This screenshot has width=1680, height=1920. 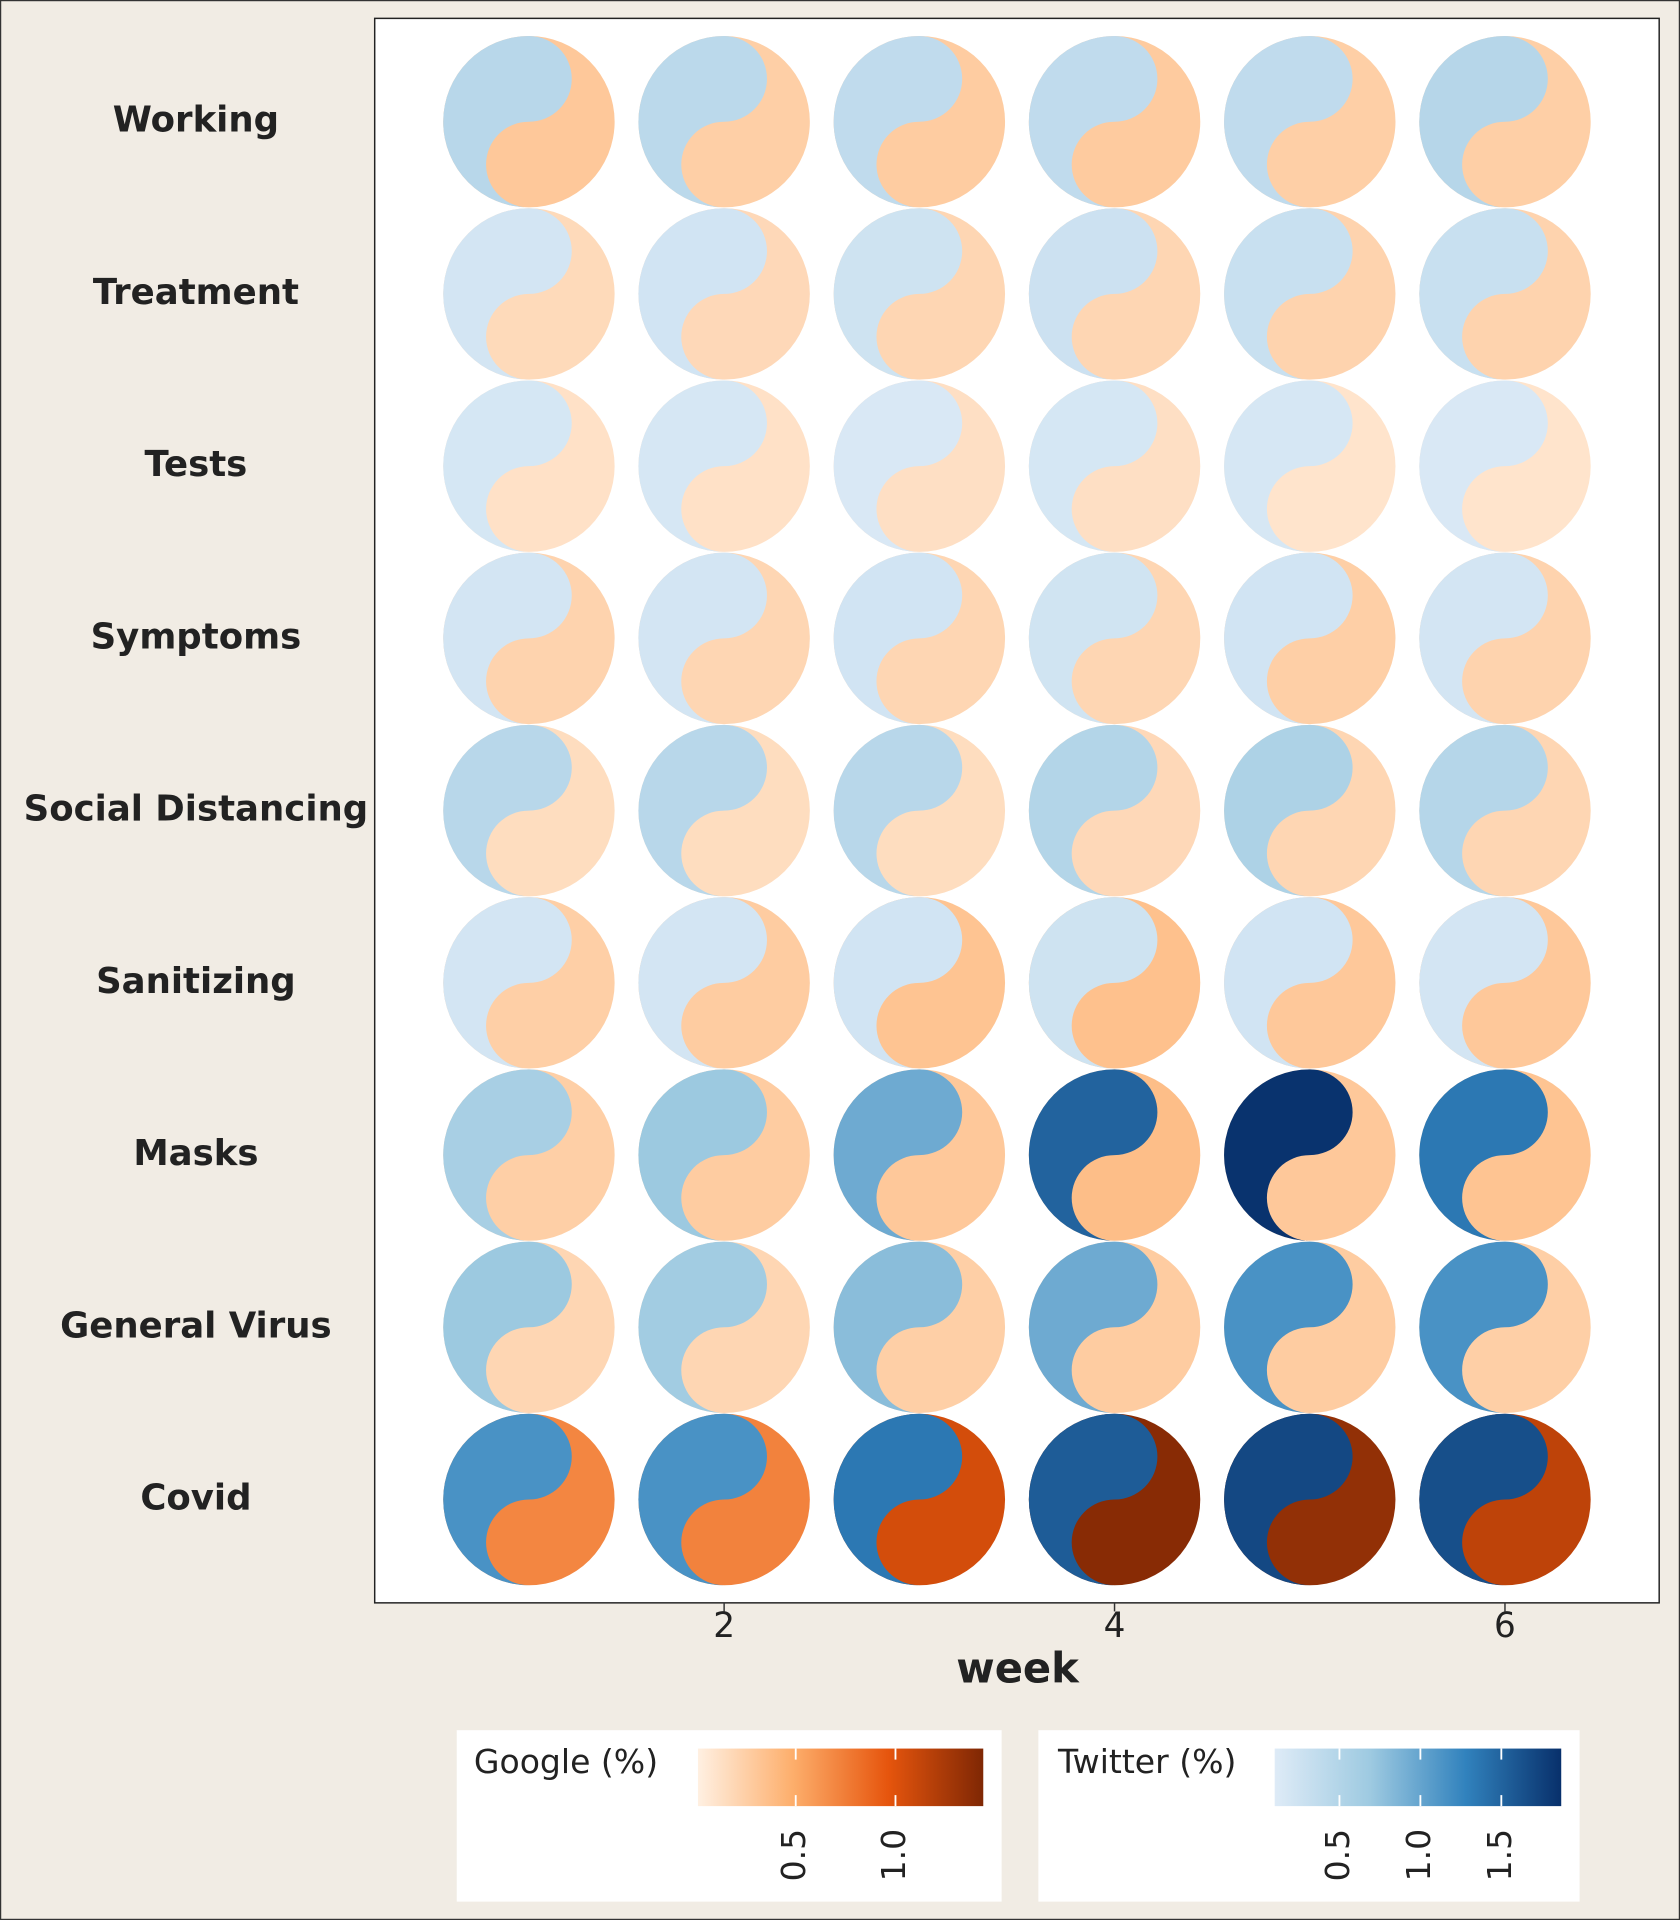 I want to click on y-tick-label: Symptoms, so click(x=196, y=636).